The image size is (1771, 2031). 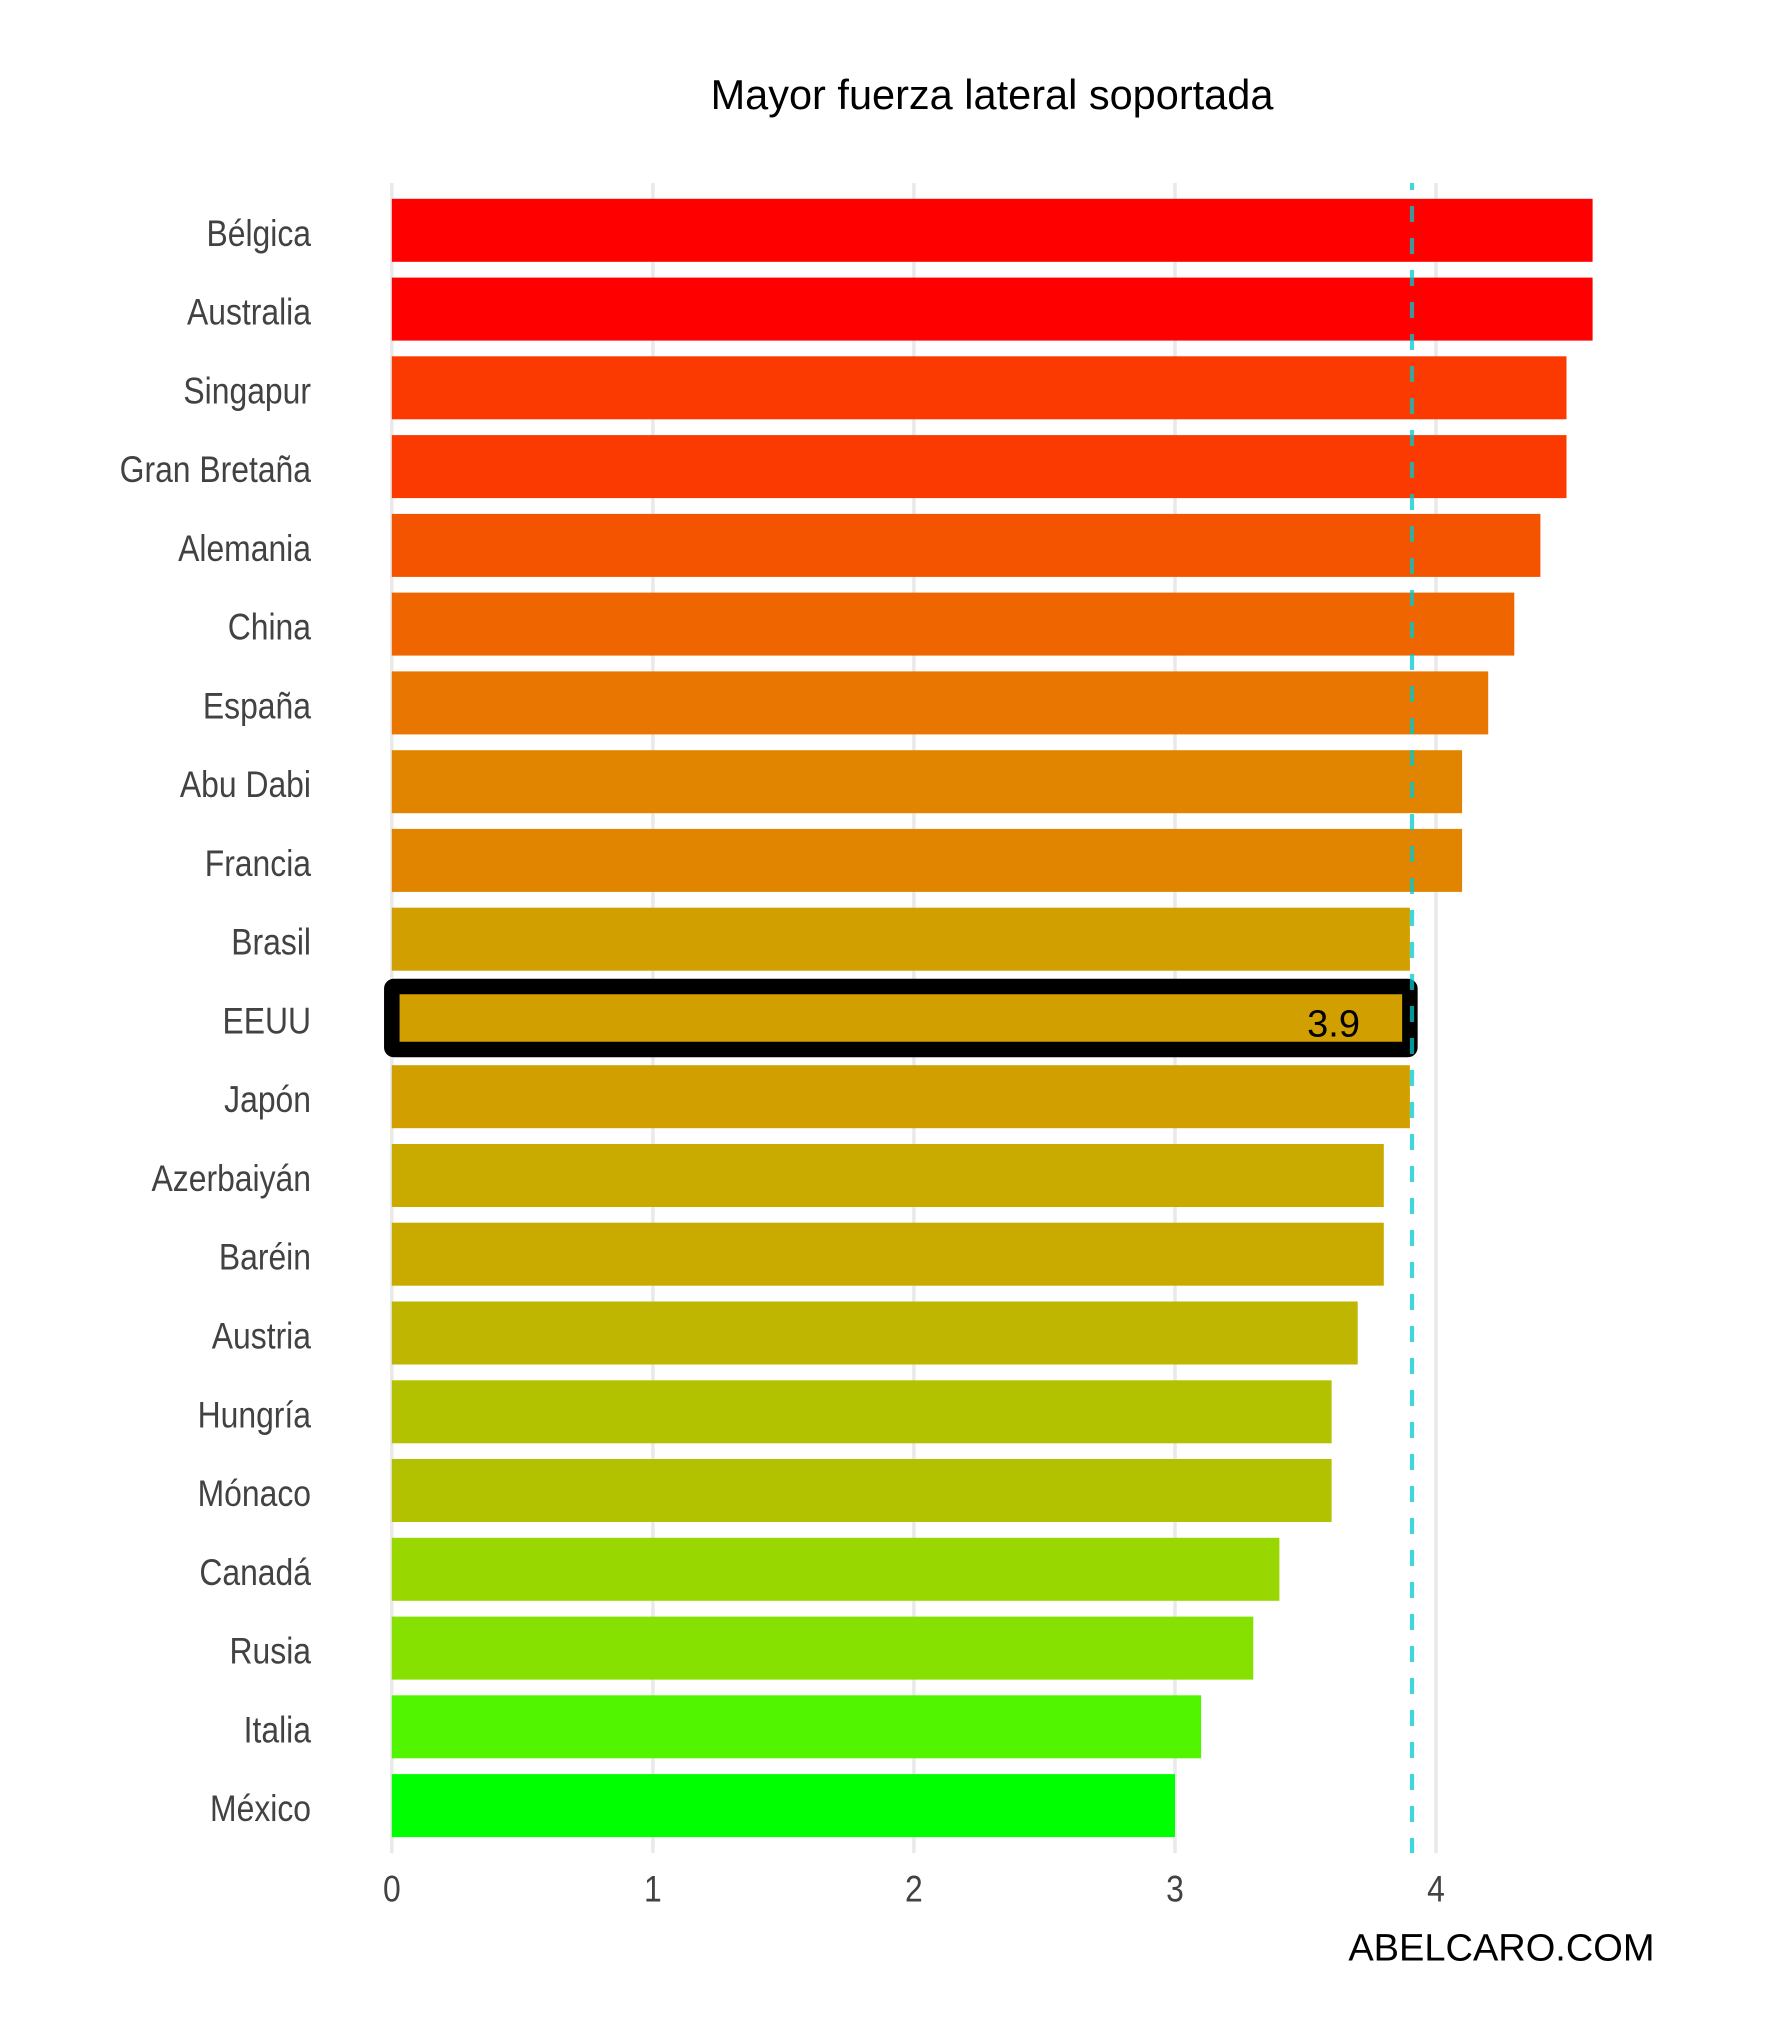 What do you see at coordinates (257, 706) in the screenshot?
I see `svg-text: España` at bounding box center [257, 706].